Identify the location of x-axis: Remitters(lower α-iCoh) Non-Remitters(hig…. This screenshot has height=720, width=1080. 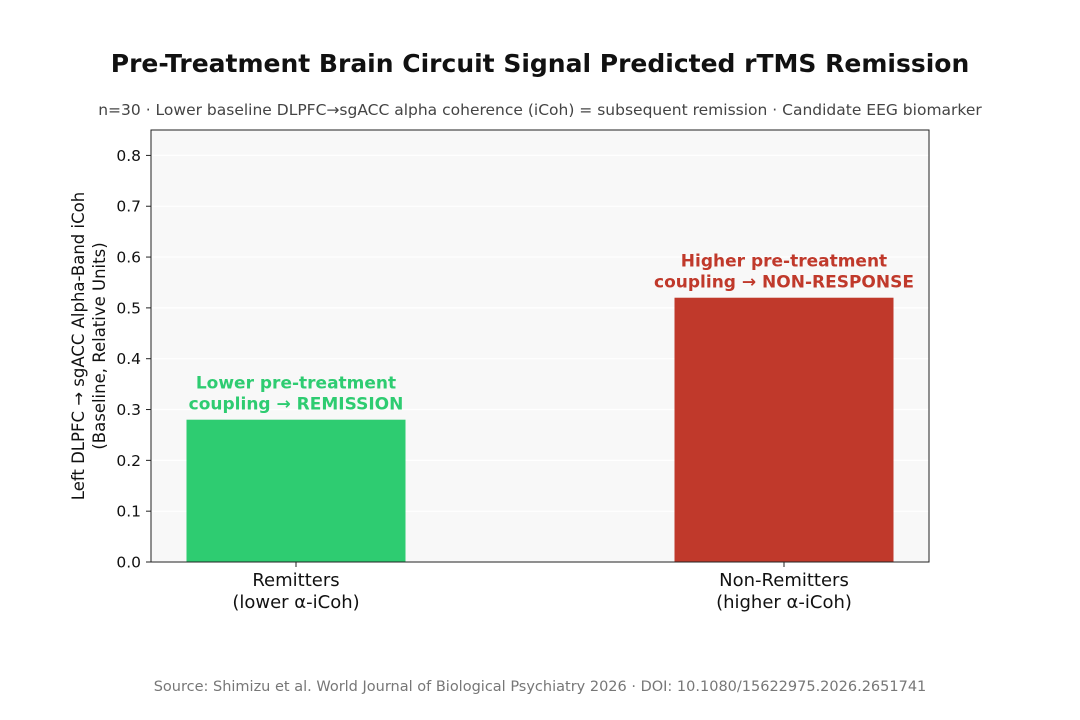
(542, 587).